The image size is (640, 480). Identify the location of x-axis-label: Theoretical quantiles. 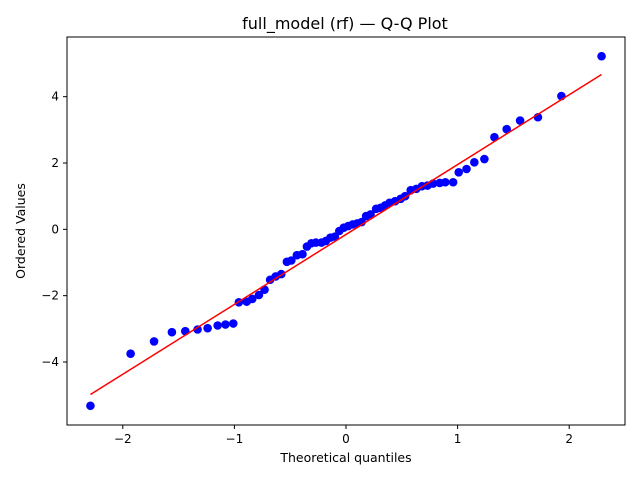
(345, 457).